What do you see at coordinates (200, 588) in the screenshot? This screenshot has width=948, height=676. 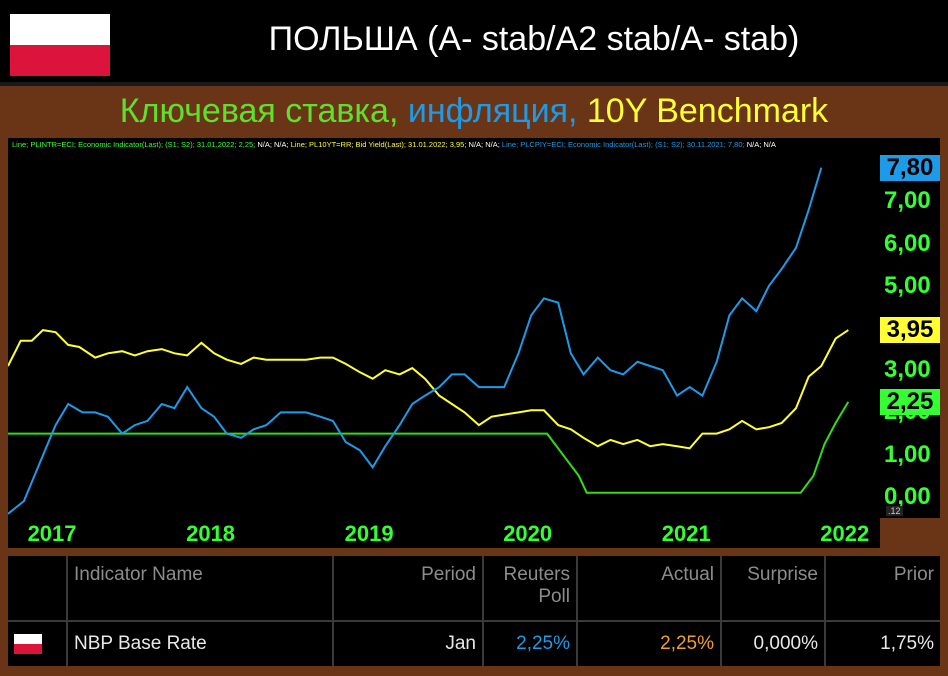 I see `col-indicator-name: Indicator Name` at bounding box center [200, 588].